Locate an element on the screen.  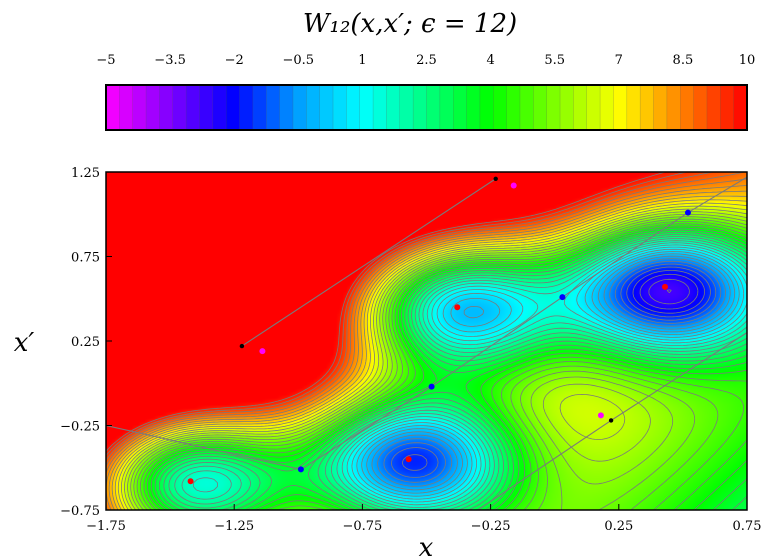
colorbar: −5 −3.5 −2 −0.5 1 2.5 4 5.5 7 8.5 10 is located at coordinates (425, 92).